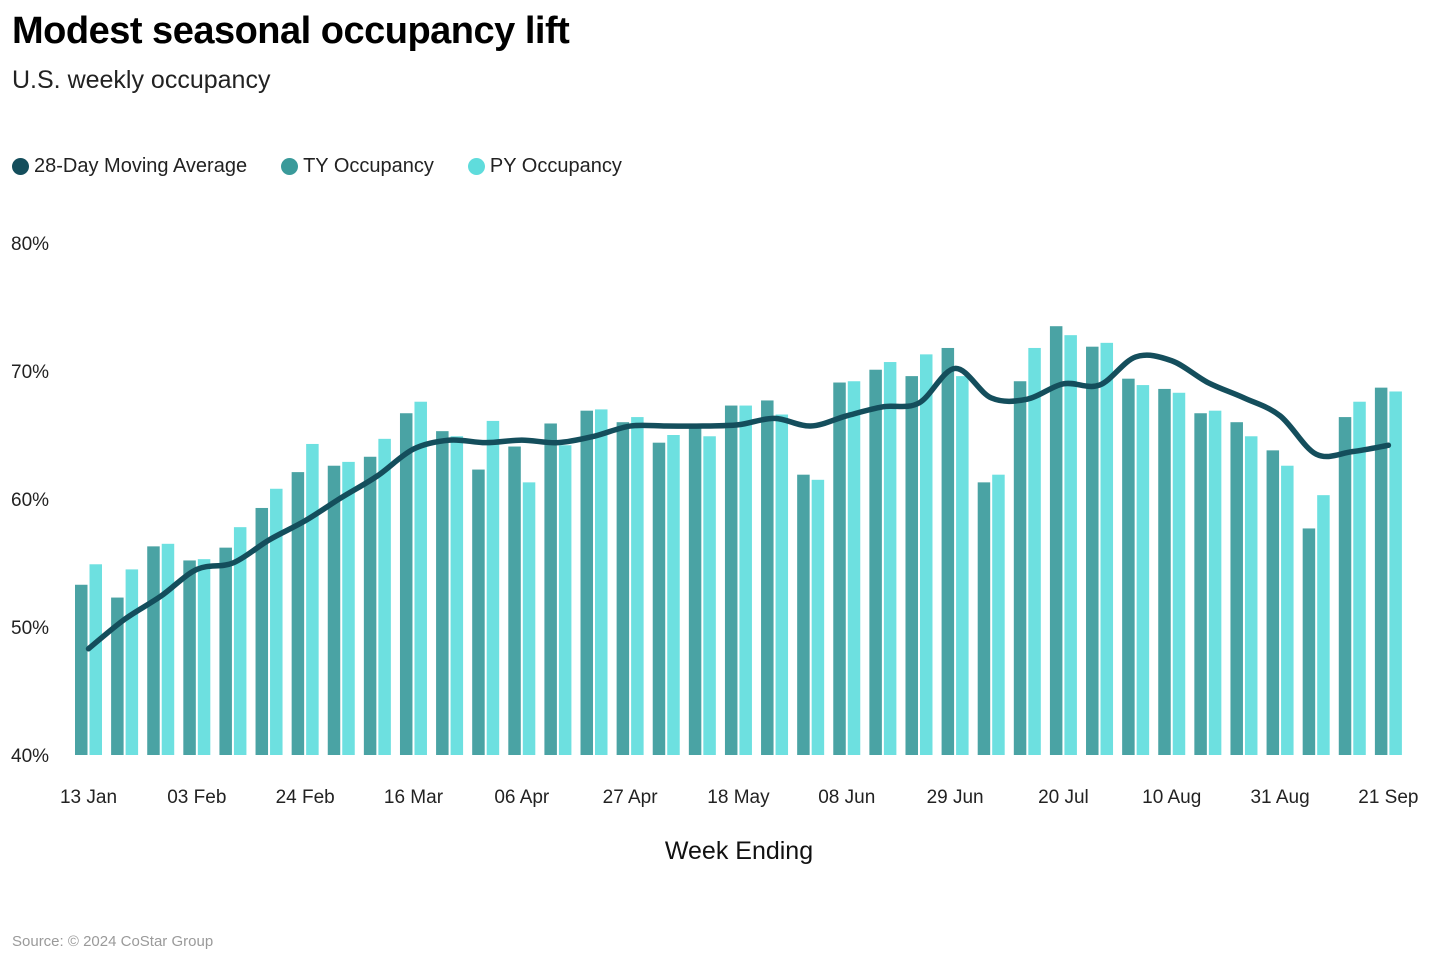 The height and width of the screenshot is (960, 1434). I want to click on x-tick-label: 24 Feb, so click(305, 797).